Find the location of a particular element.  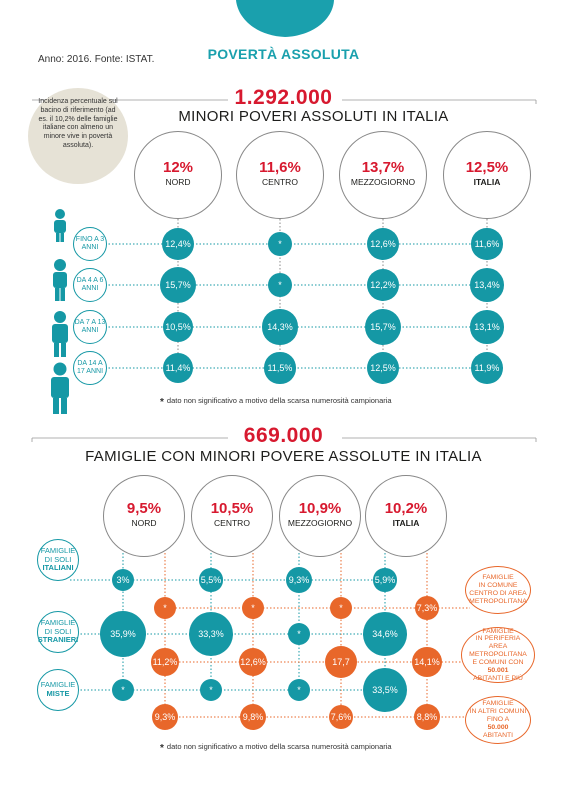

family-label-text-stranieri: FAMIGLIE DI SOLI STRANIERI is located at coordinates (58, 631).